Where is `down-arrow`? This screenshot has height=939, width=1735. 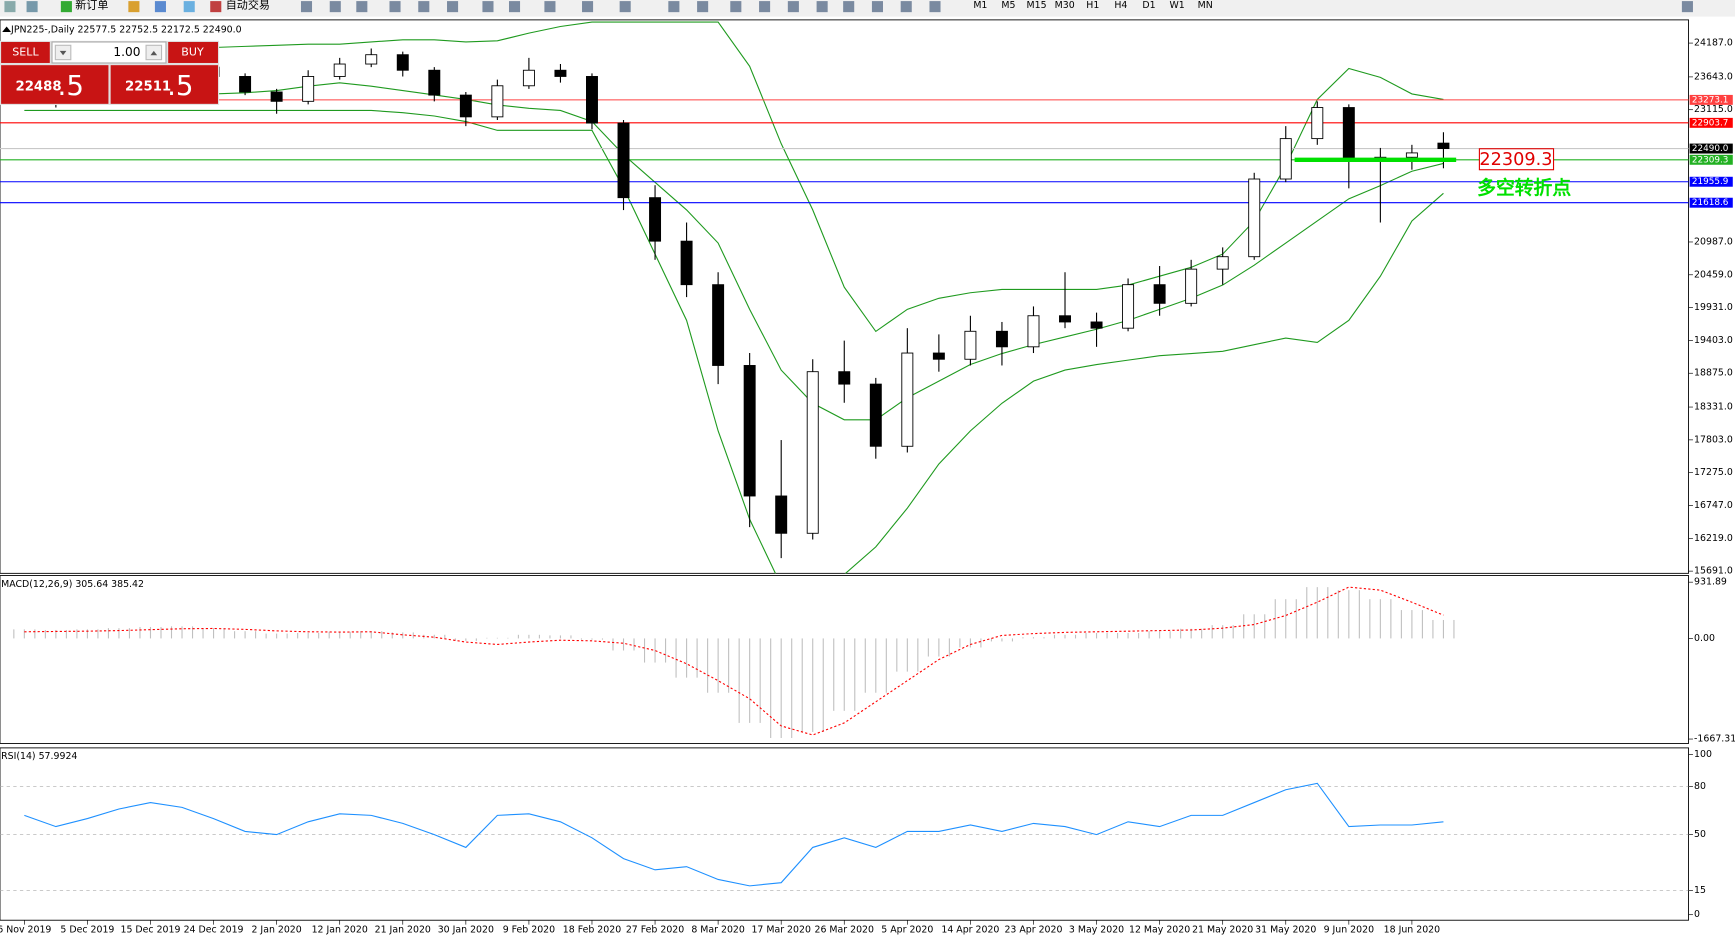 down-arrow is located at coordinates (63, 53).